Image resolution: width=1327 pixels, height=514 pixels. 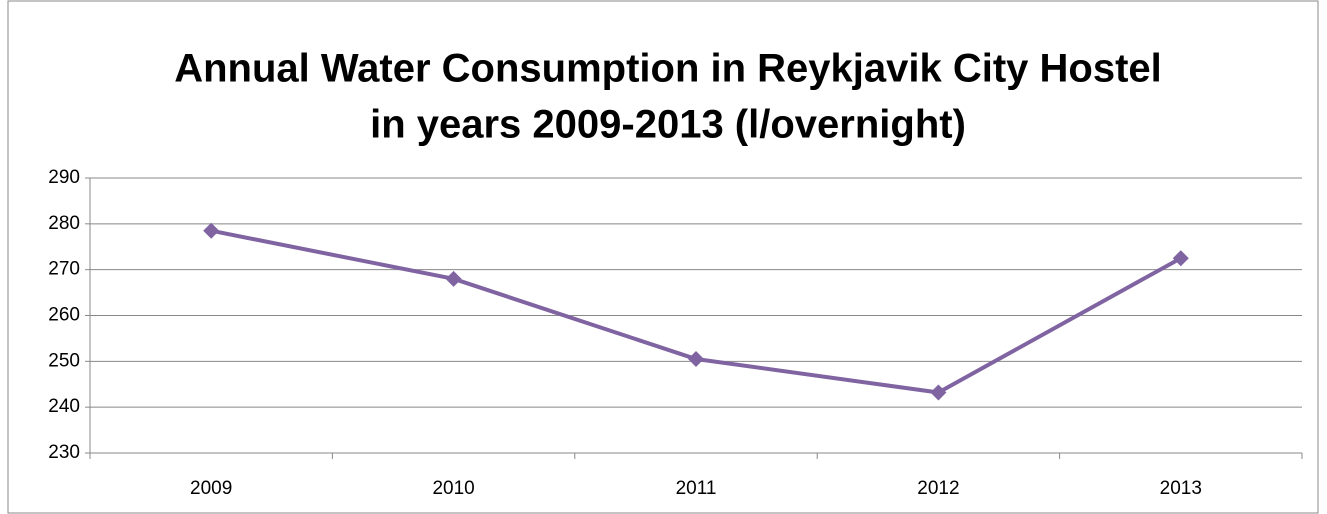 I want to click on x-tick-label: 2011, so click(x=696, y=488).